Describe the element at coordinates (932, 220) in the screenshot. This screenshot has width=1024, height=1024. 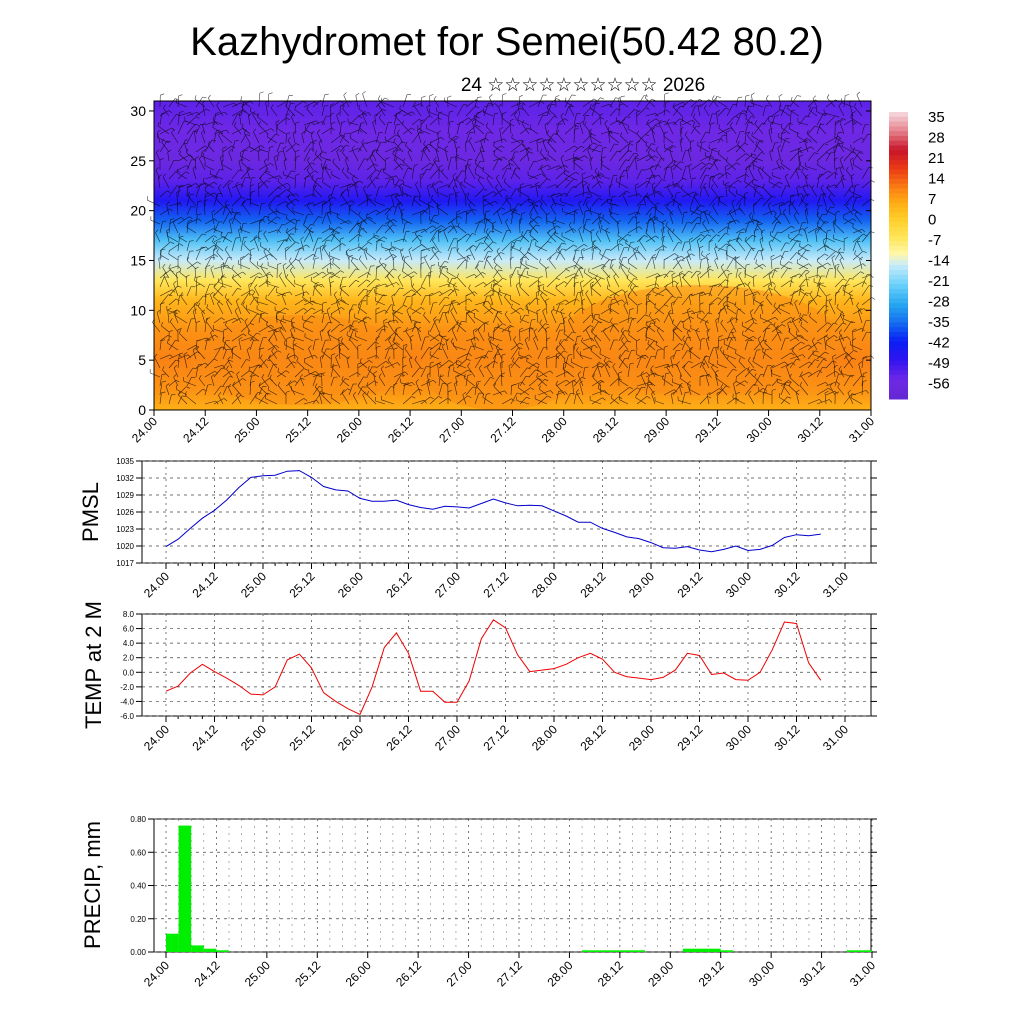
I see `colorbar-label: 0` at that location.